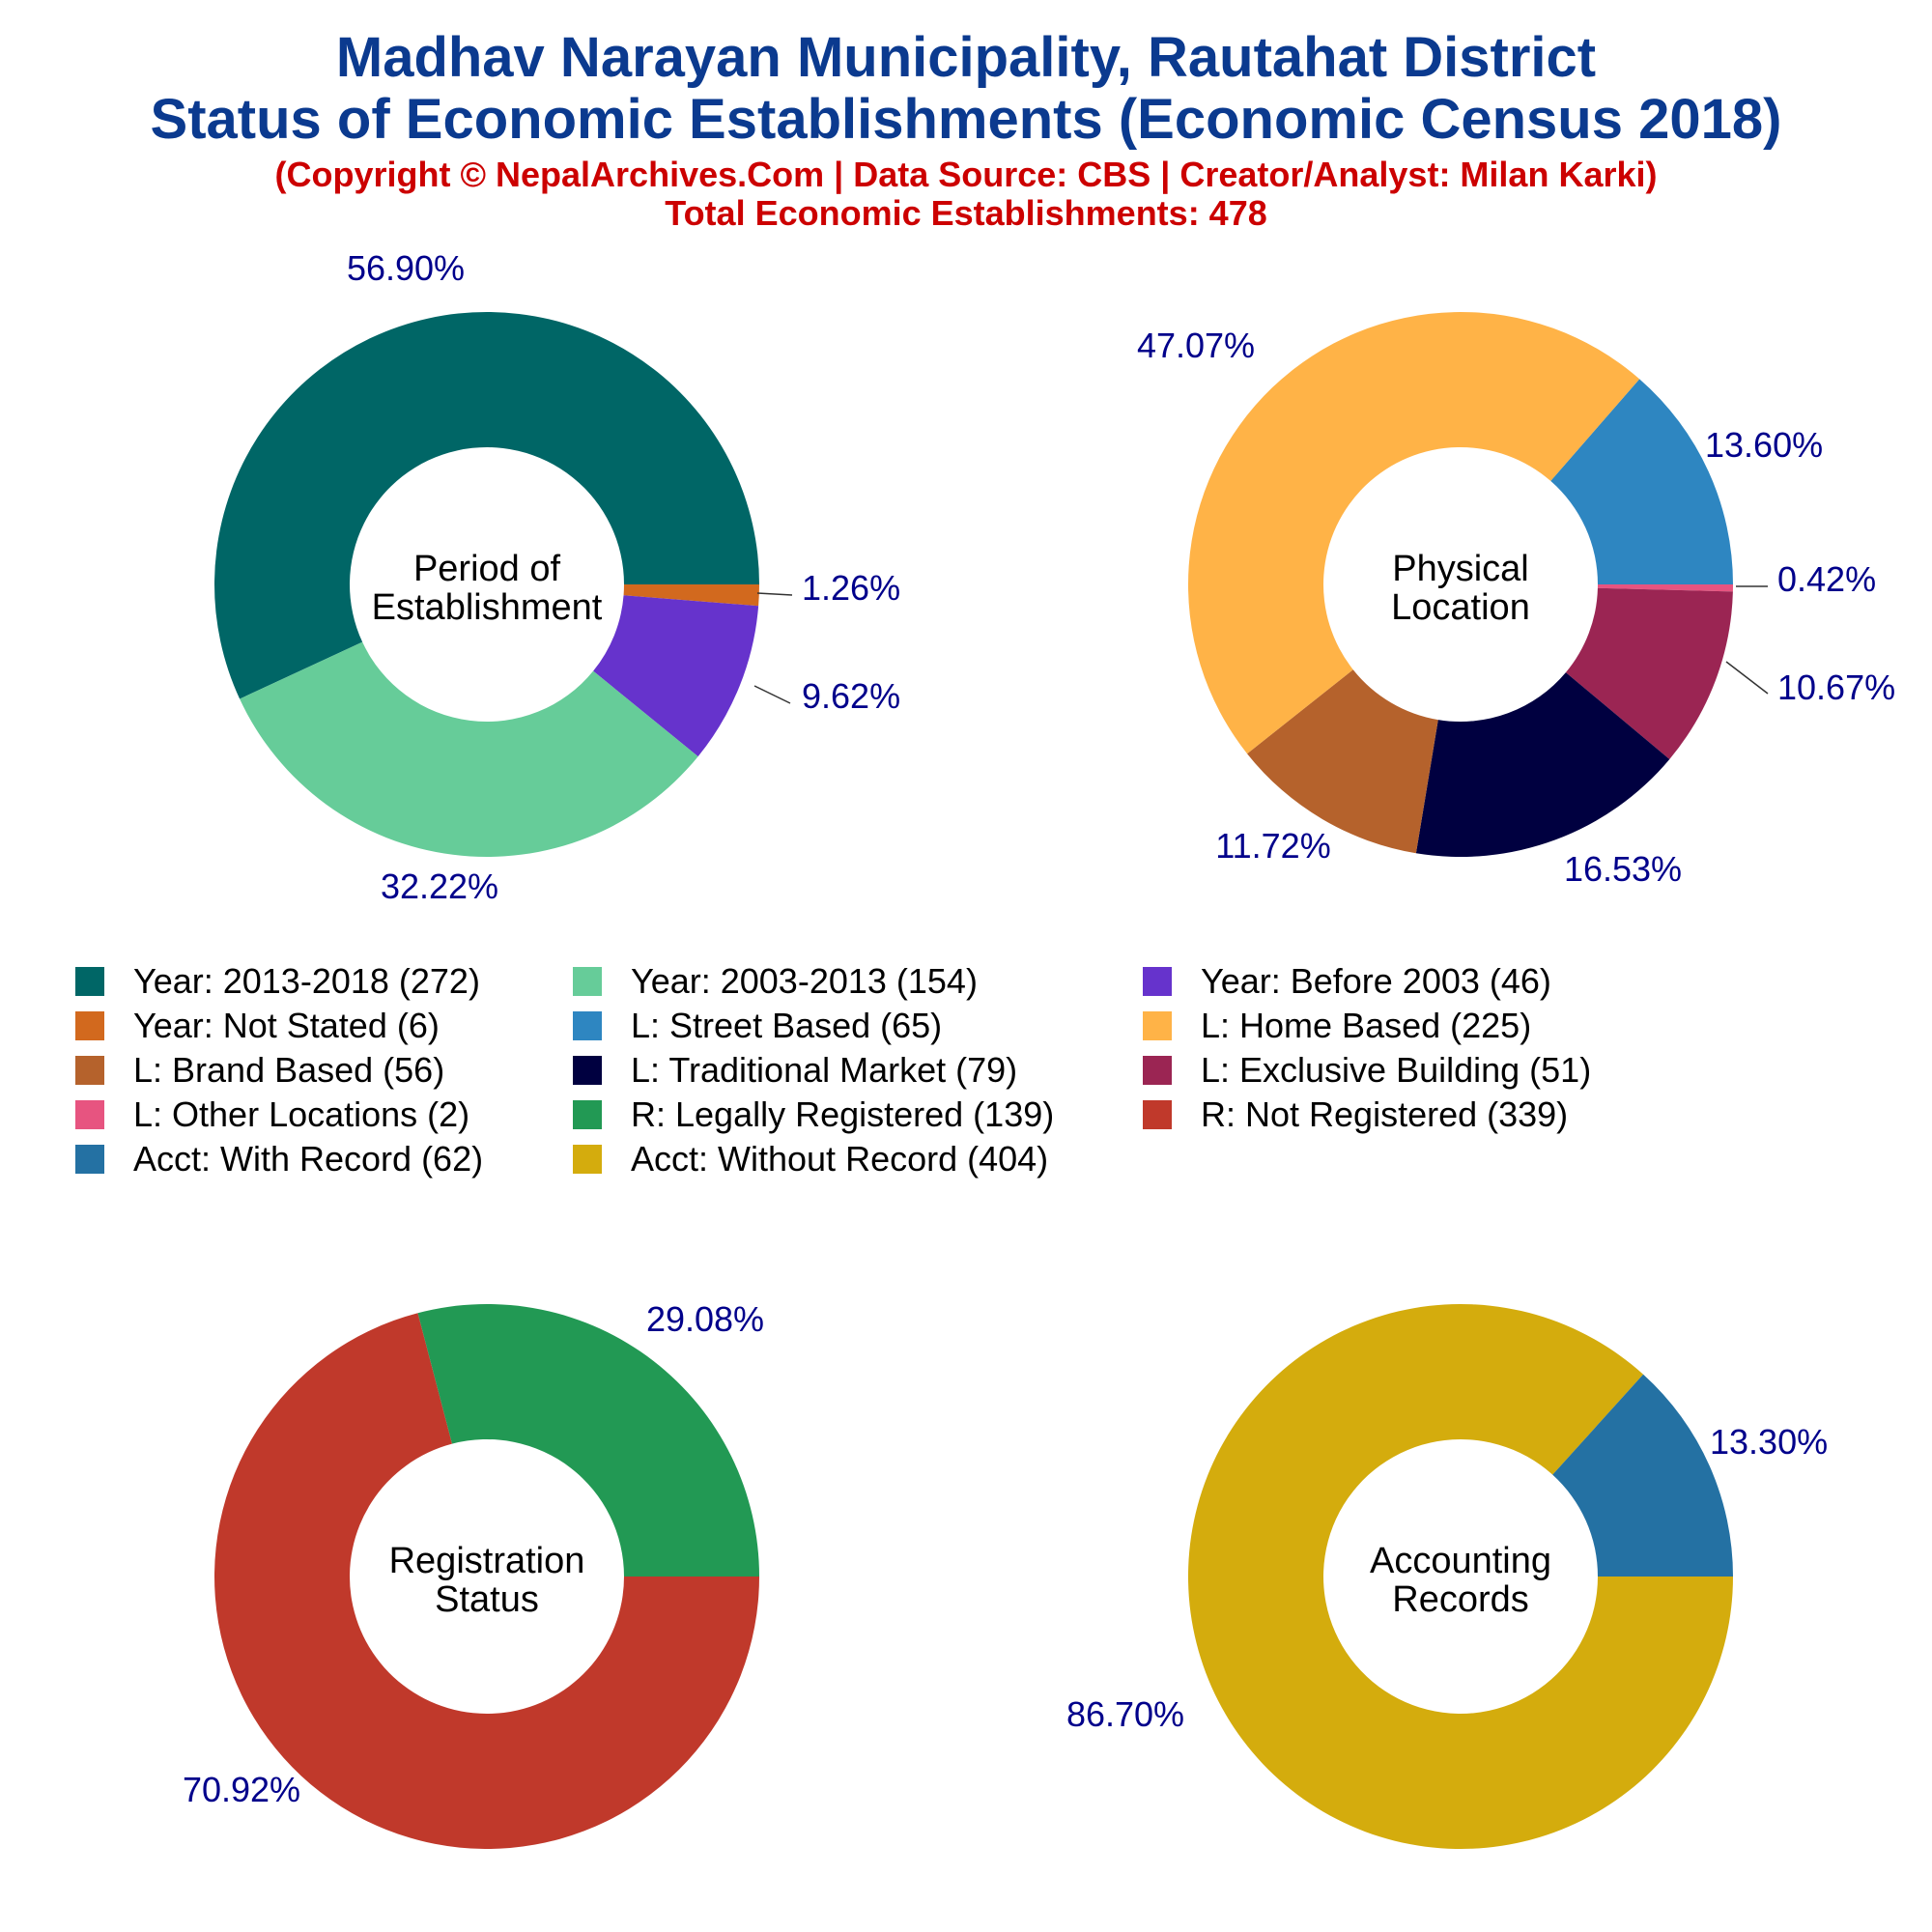 The width and height of the screenshot is (1932, 1932). I want to click on legend-item: Year: Before 2003 (46), so click(1347, 981).